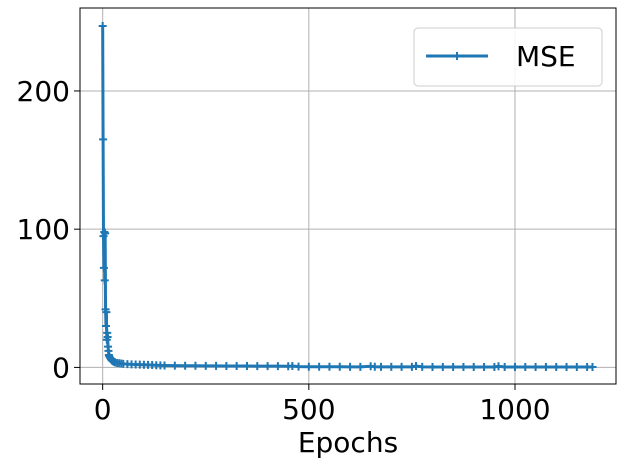  I want to click on legend: MSE, so click(508, 57).